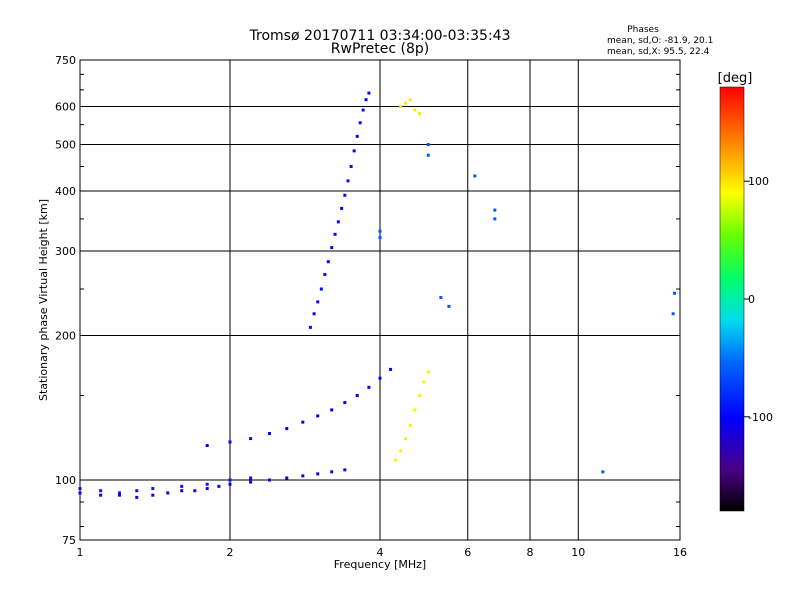 Image resolution: width=800 pixels, height=600 pixels. Describe the element at coordinates (578, 552) in the screenshot. I see `x-tick-label: 10` at that location.